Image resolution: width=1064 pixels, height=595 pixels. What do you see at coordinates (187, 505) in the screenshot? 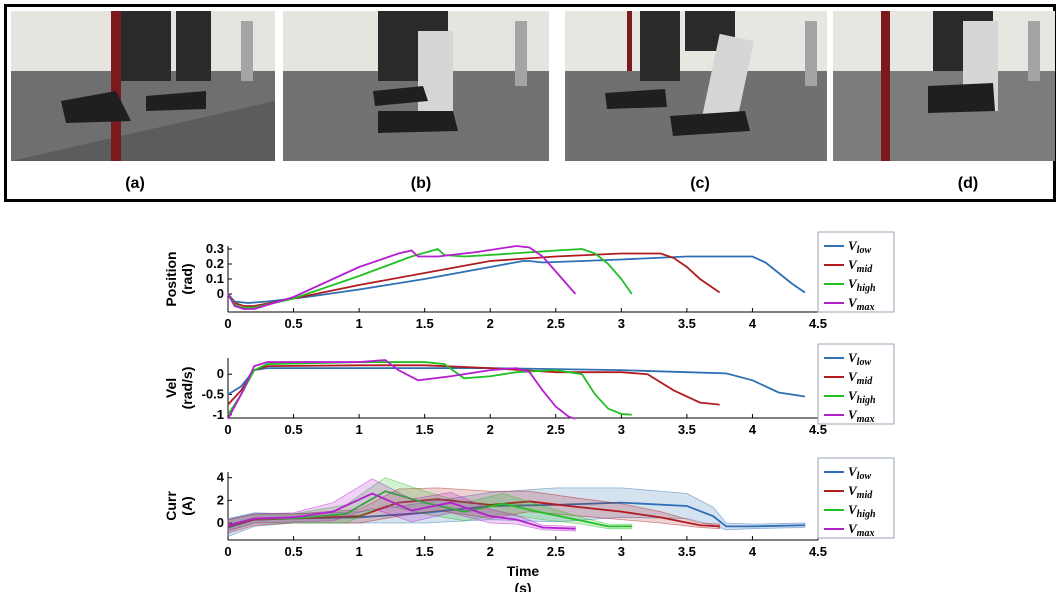
I see `y-axis-label: (A)` at bounding box center [187, 505].